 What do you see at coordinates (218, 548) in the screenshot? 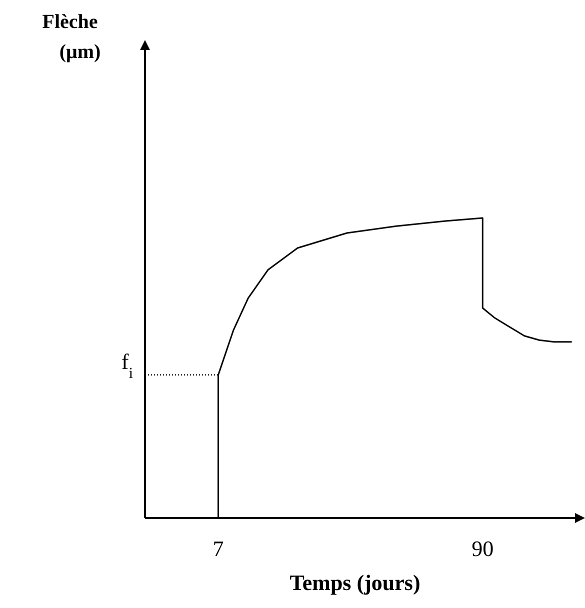
I see `x-tick-label: 7` at bounding box center [218, 548].